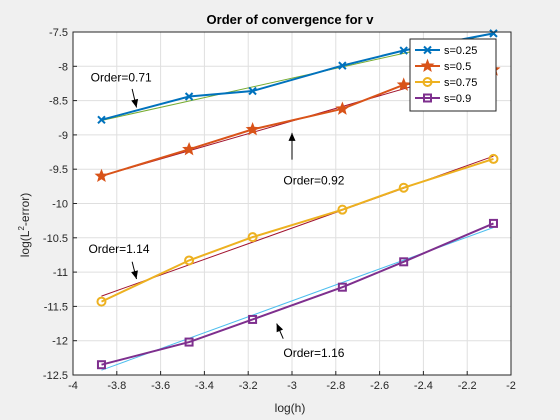 Image resolution: width=560 pixels, height=420 pixels. I want to click on y-tick-label: -7.5, so click(58, 33).